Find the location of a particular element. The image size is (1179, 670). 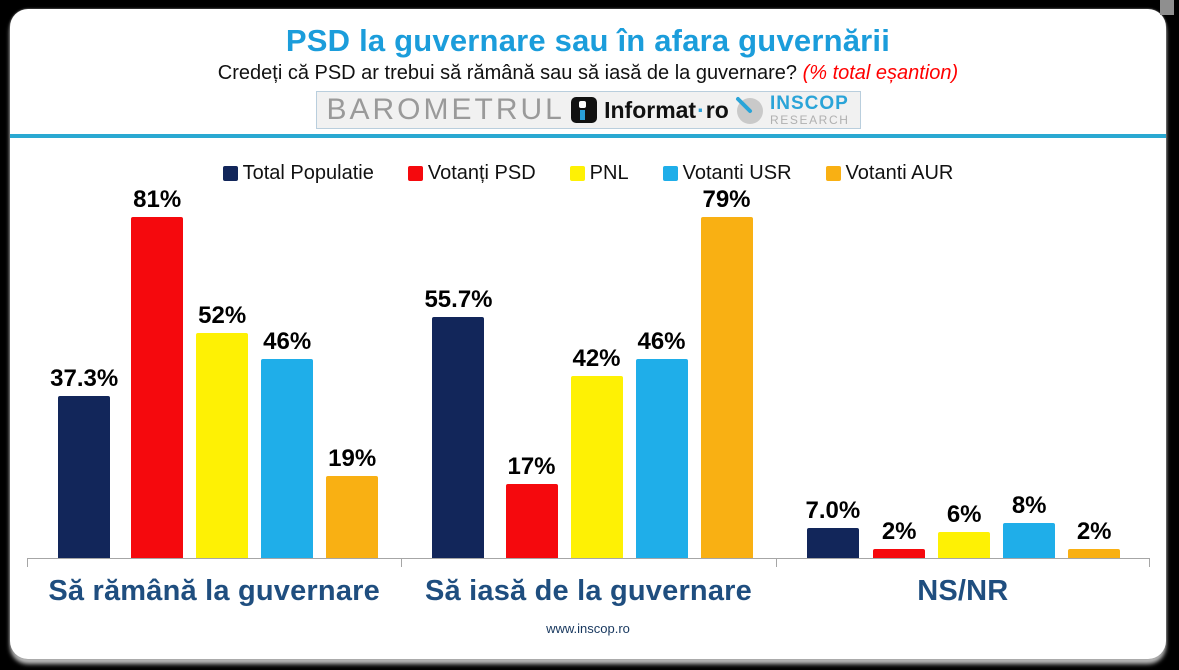

bar-cell: 17% is located at coordinates (531, 372).